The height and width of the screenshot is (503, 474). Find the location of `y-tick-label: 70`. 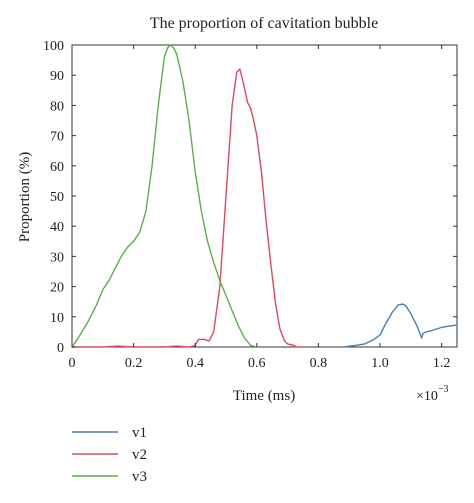

y-tick-label: 70 is located at coordinates (57, 137).